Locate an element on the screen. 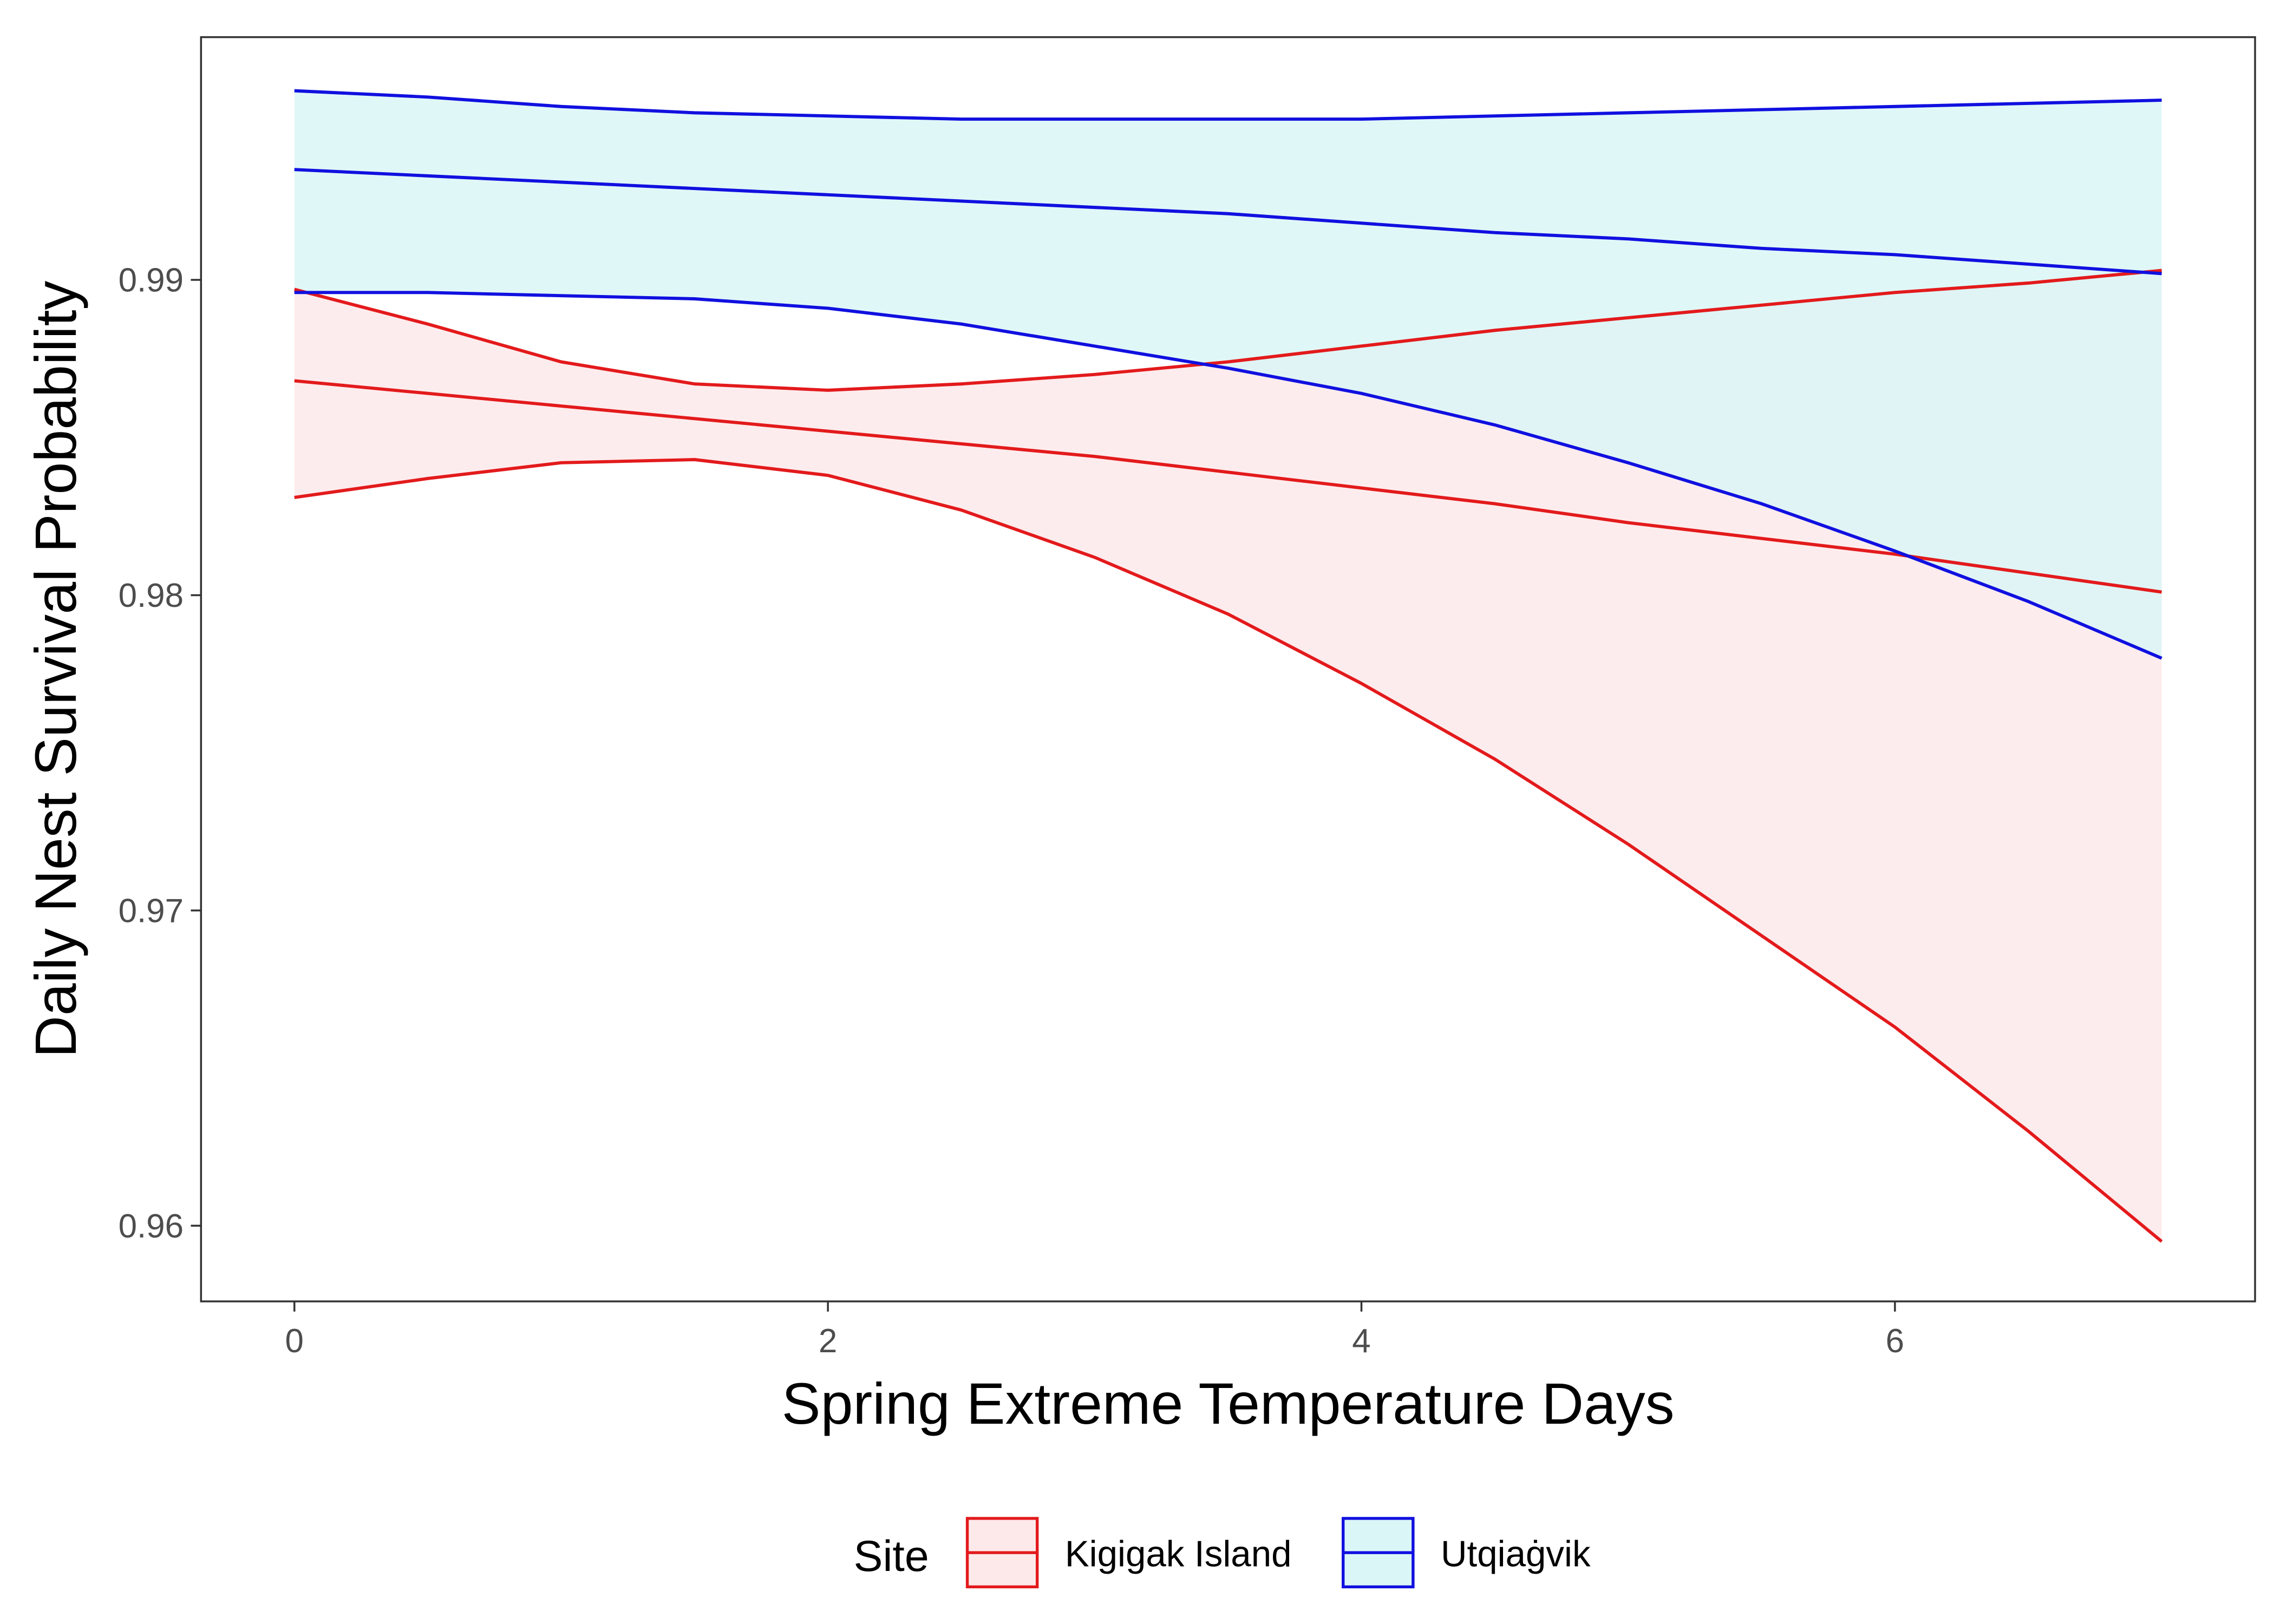  x-tick-label: 4 is located at coordinates (1361, 1341).